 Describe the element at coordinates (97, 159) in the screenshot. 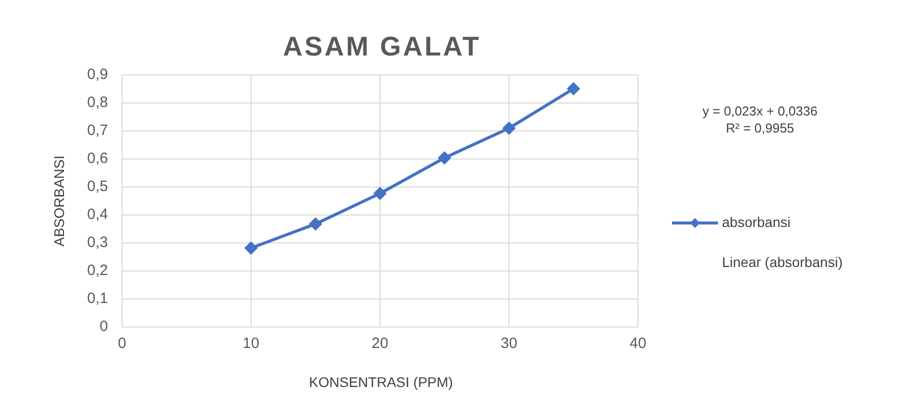

I see `y-tick-label: 0,6` at that location.